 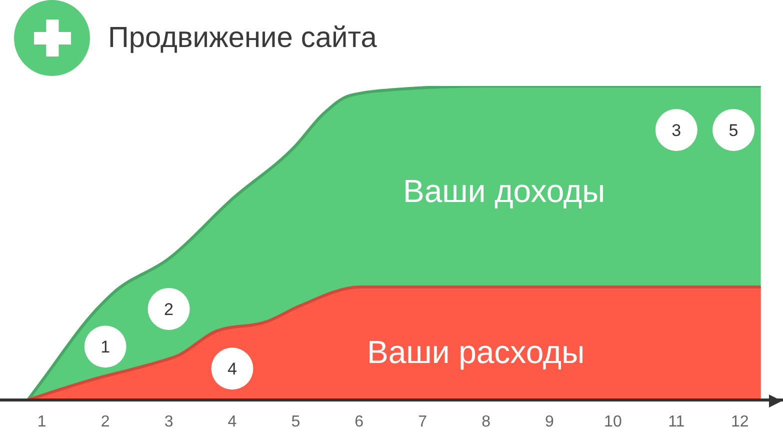 I want to click on x-tick-label: 5, so click(x=295, y=421).